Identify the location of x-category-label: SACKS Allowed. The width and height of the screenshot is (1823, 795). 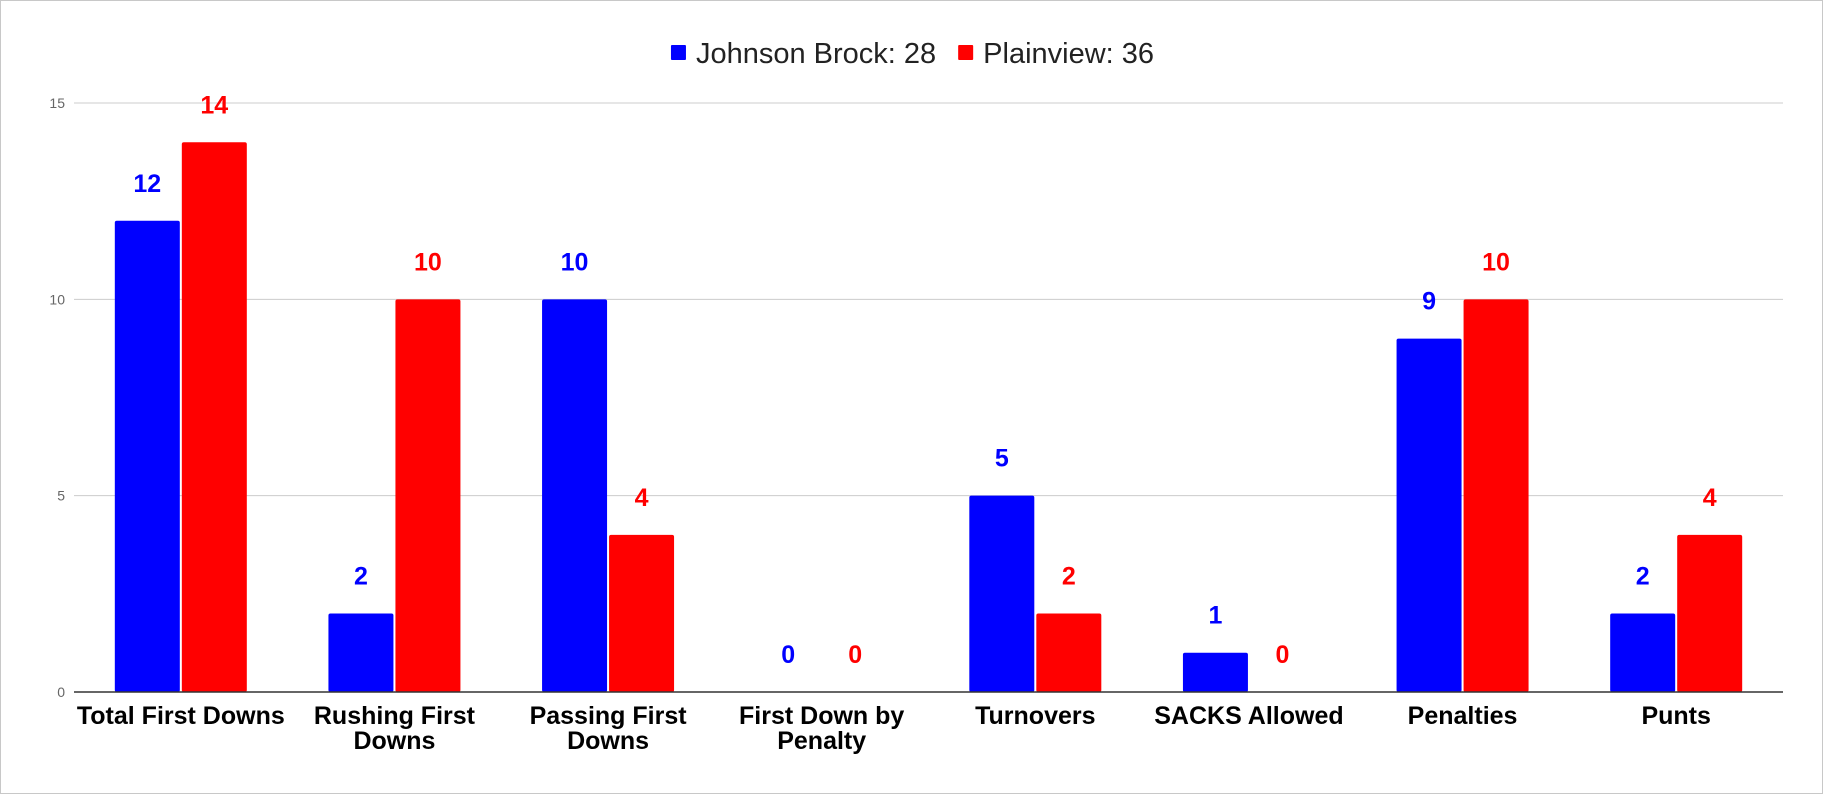
(1248, 716).